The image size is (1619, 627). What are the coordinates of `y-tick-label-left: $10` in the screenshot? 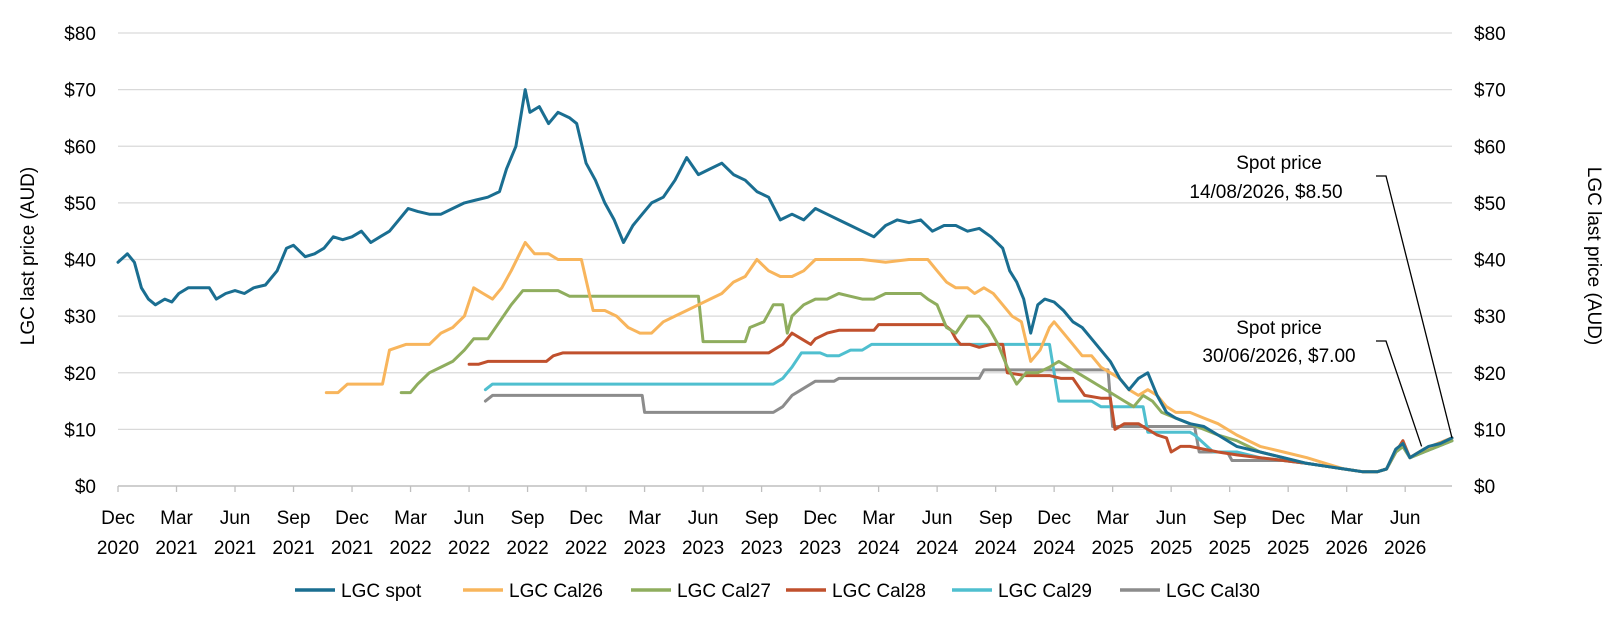 It's located at (80, 430).